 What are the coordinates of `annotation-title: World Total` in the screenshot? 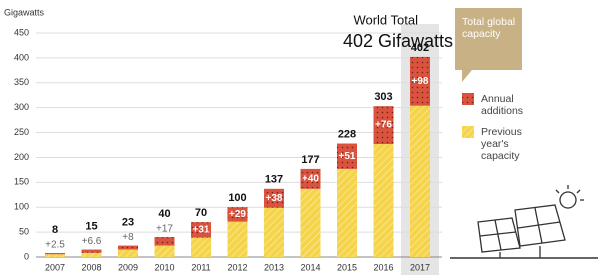 It's located at (385, 19).